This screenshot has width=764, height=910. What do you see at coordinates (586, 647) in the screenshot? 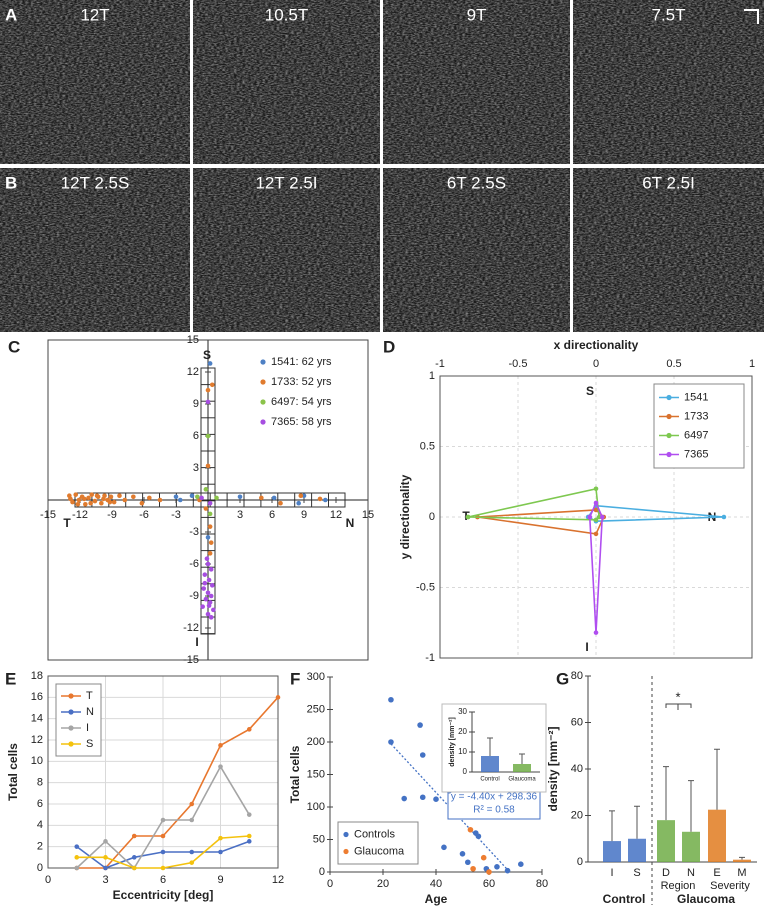
I see `direction-label: I` at bounding box center [586, 647].